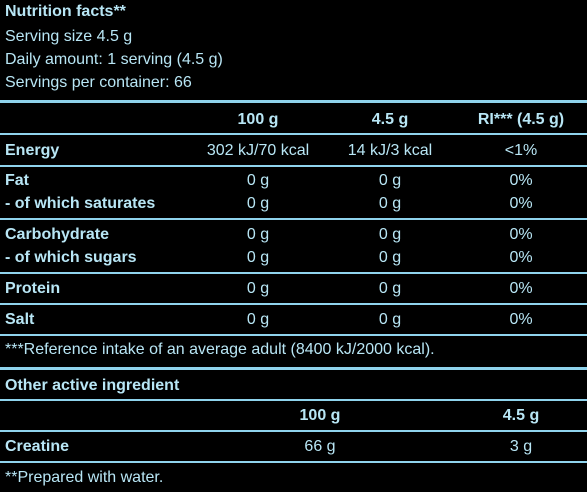 This screenshot has height=492, width=587. What do you see at coordinates (258, 234) in the screenshot?
I see `carbohydrate-per-100g: 0 g` at bounding box center [258, 234].